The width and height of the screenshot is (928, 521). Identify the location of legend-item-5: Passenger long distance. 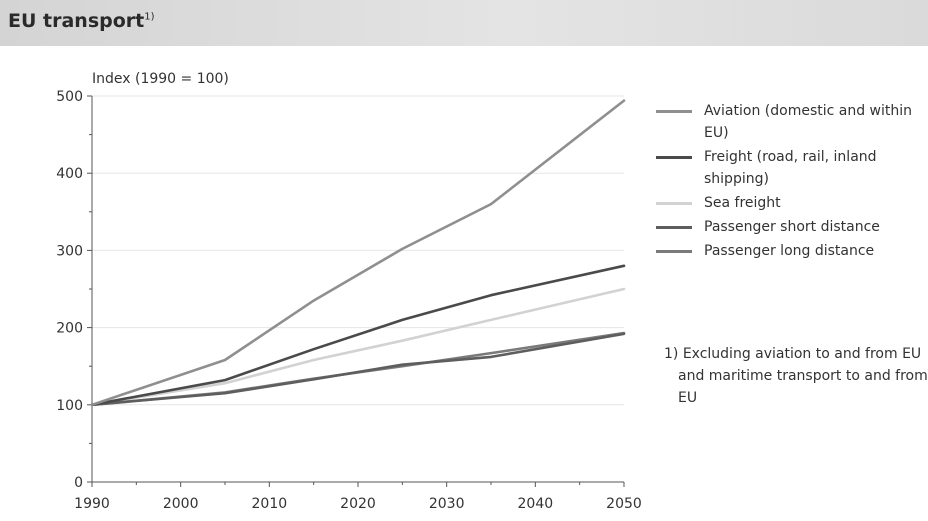
(790, 251).